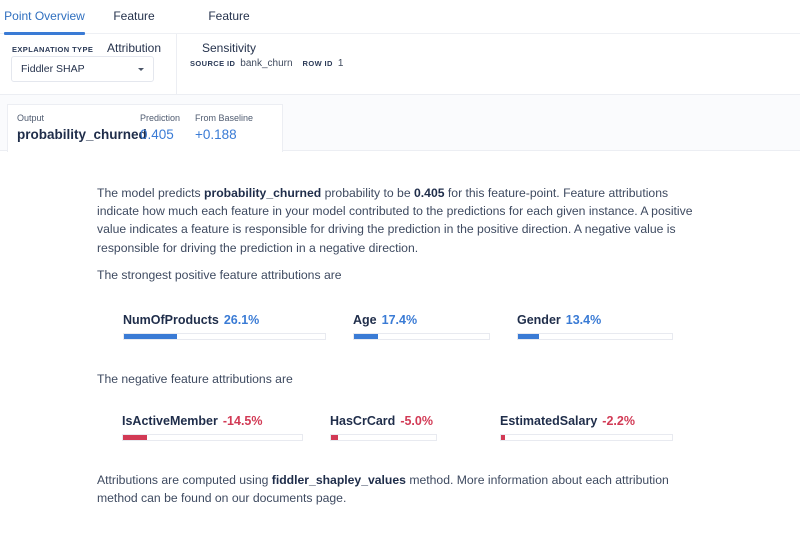  What do you see at coordinates (363, 421) in the screenshot?
I see `feature-name: HasCrCard` at bounding box center [363, 421].